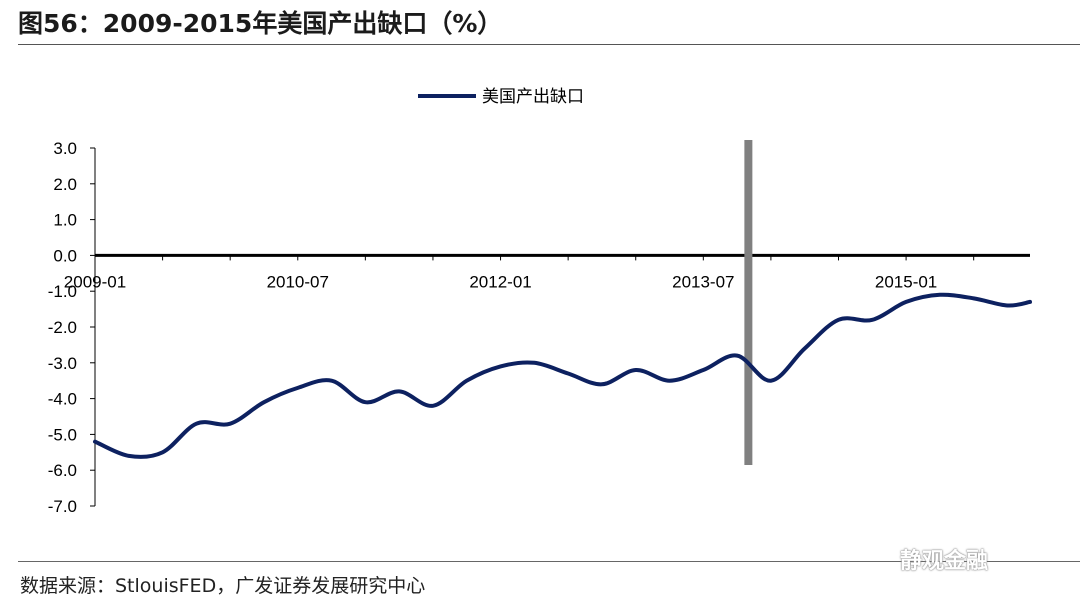 This screenshot has width=1080, height=605. What do you see at coordinates (500, 281) in the screenshot?
I see `x-tick-label: 2012-01` at bounding box center [500, 281].